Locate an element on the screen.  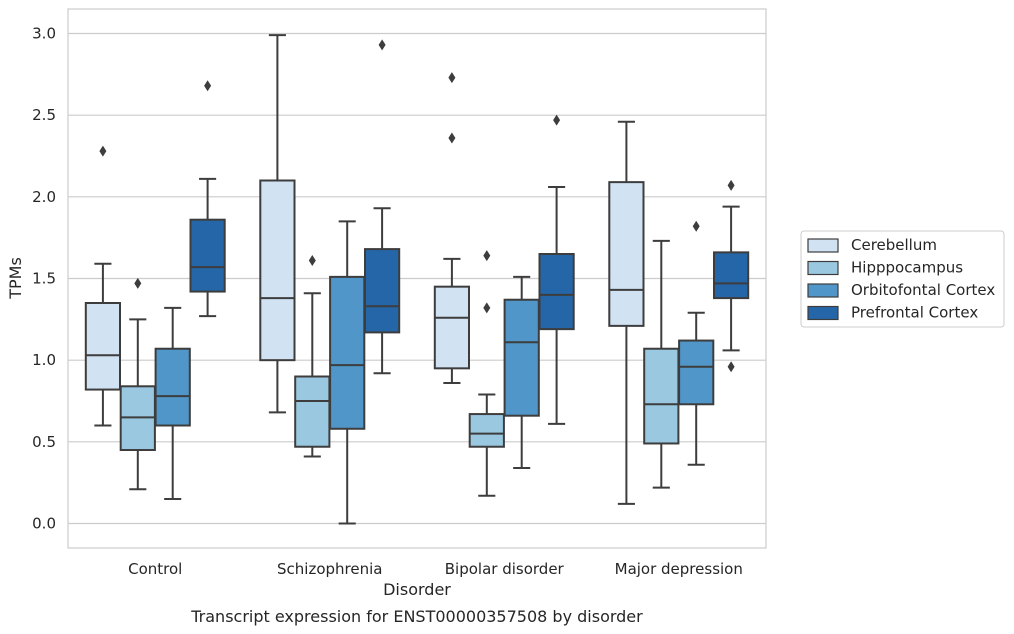
y-tick-label: 0.5 is located at coordinates (44, 442).